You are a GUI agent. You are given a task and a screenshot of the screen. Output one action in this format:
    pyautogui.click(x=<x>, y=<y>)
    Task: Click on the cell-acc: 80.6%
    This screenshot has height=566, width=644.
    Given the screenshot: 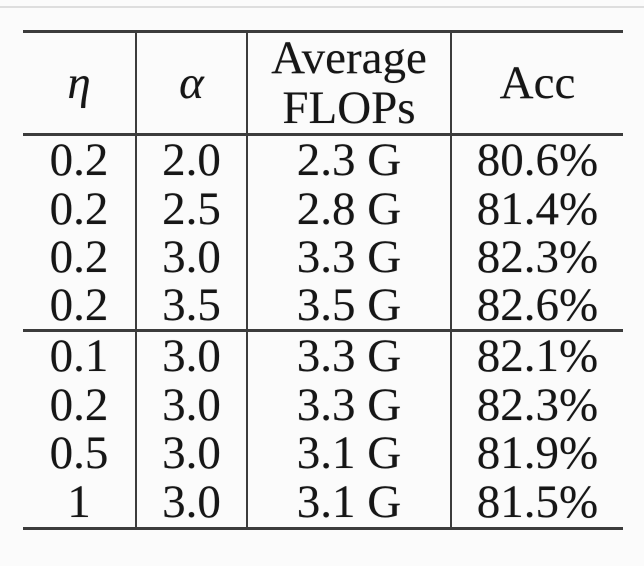 What is the action you would take?
    pyautogui.click(x=537, y=159)
    